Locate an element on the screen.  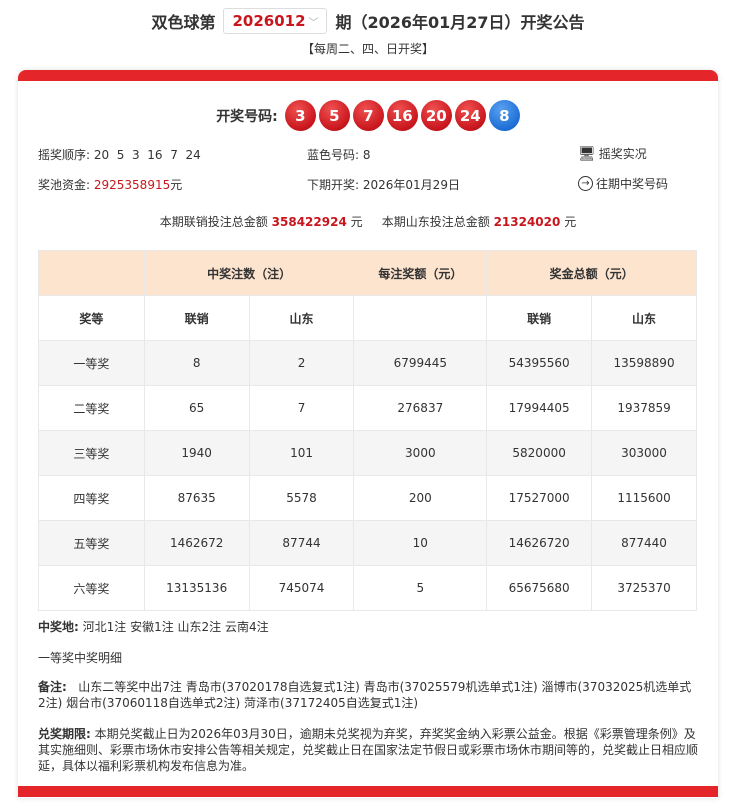
table-row: 三等奖 1940 101 3000 5820000 303000 is located at coordinates (367, 453).